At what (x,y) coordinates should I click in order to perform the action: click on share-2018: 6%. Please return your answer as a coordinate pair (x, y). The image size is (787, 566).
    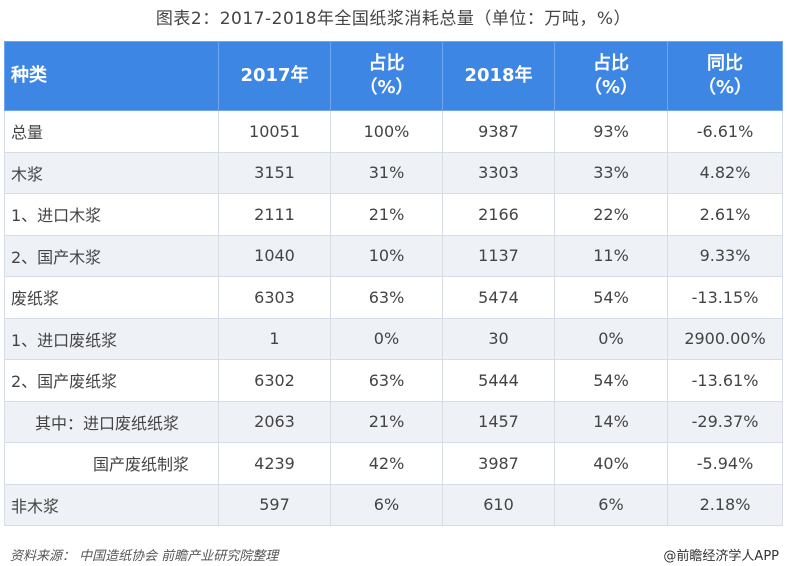
    Looking at the image, I should click on (611, 504).